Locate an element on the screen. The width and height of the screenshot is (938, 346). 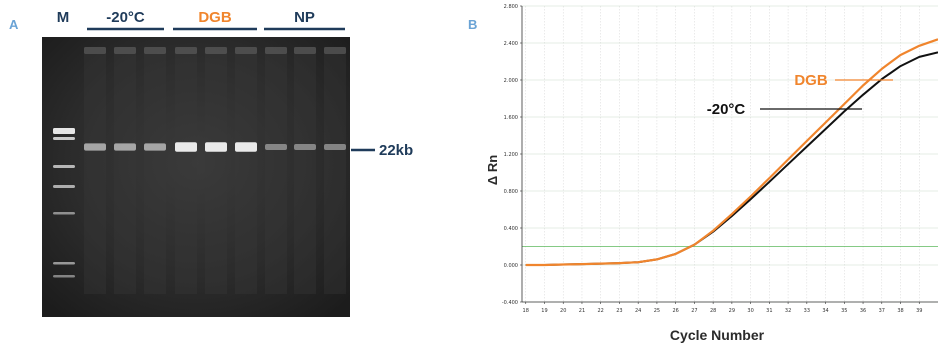
x-tick-label: 21 is located at coordinates (582, 311).